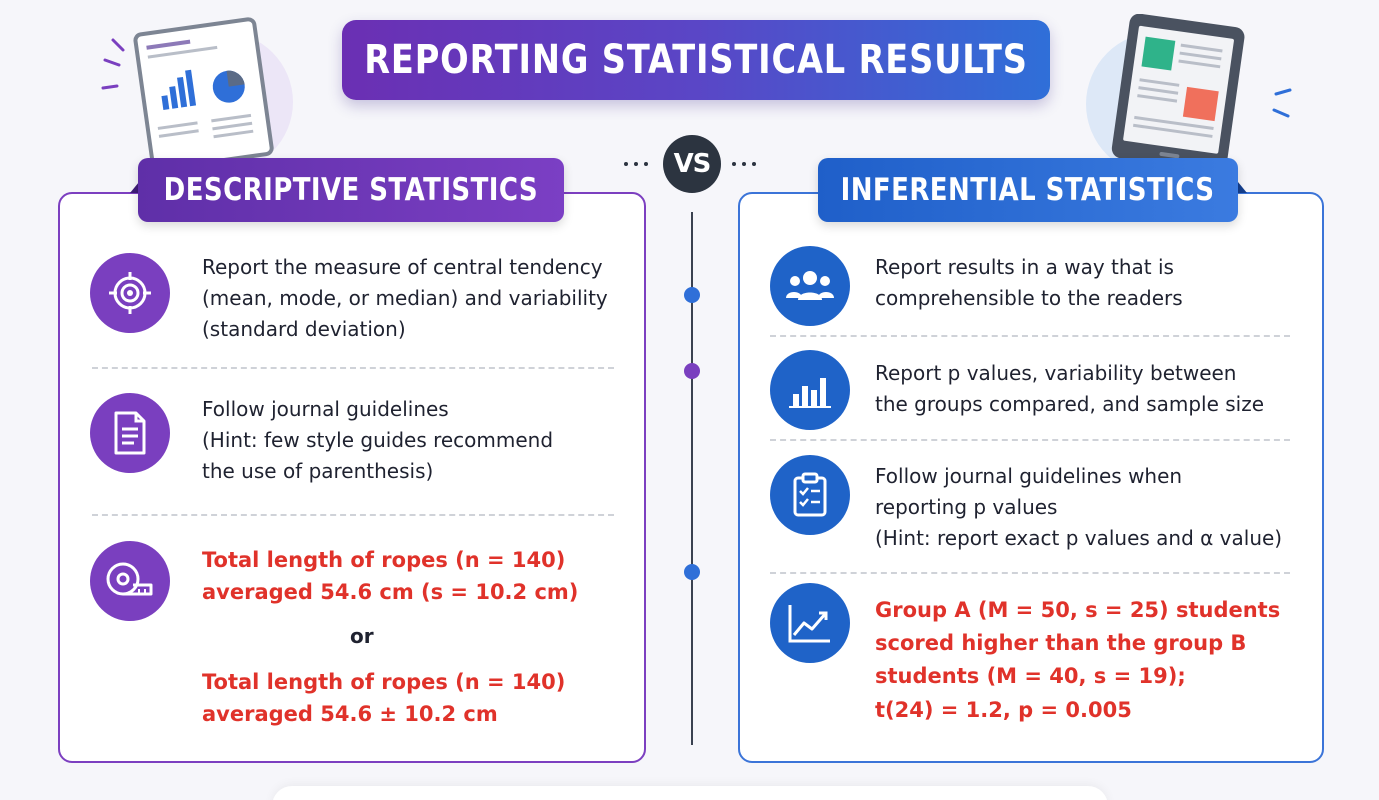  Describe the element at coordinates (402, 267) in the screenshot. I see `central-tendency-line-1: Report the measure of central tendency` at that location.